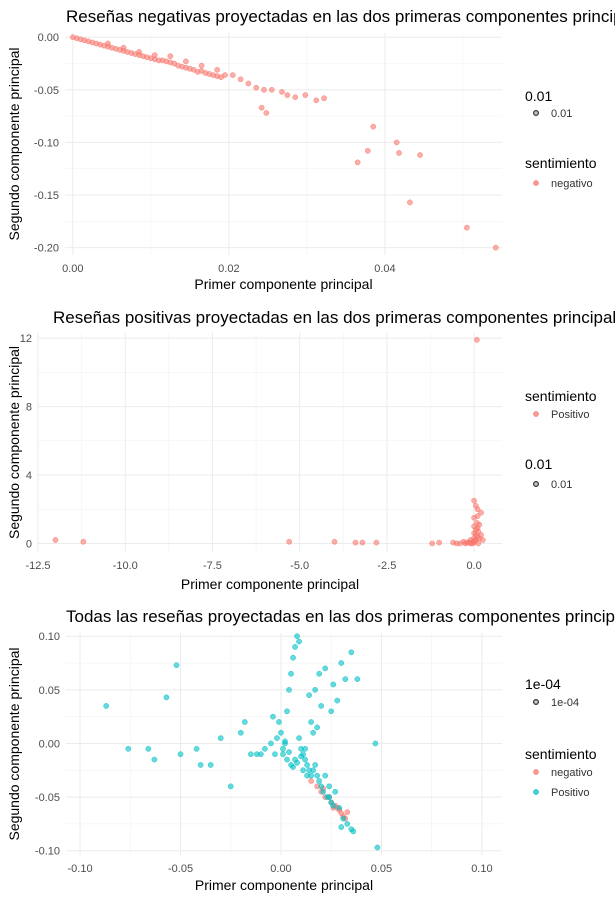  I want to click on x-tick-label: -5.0, so click(299, 566).